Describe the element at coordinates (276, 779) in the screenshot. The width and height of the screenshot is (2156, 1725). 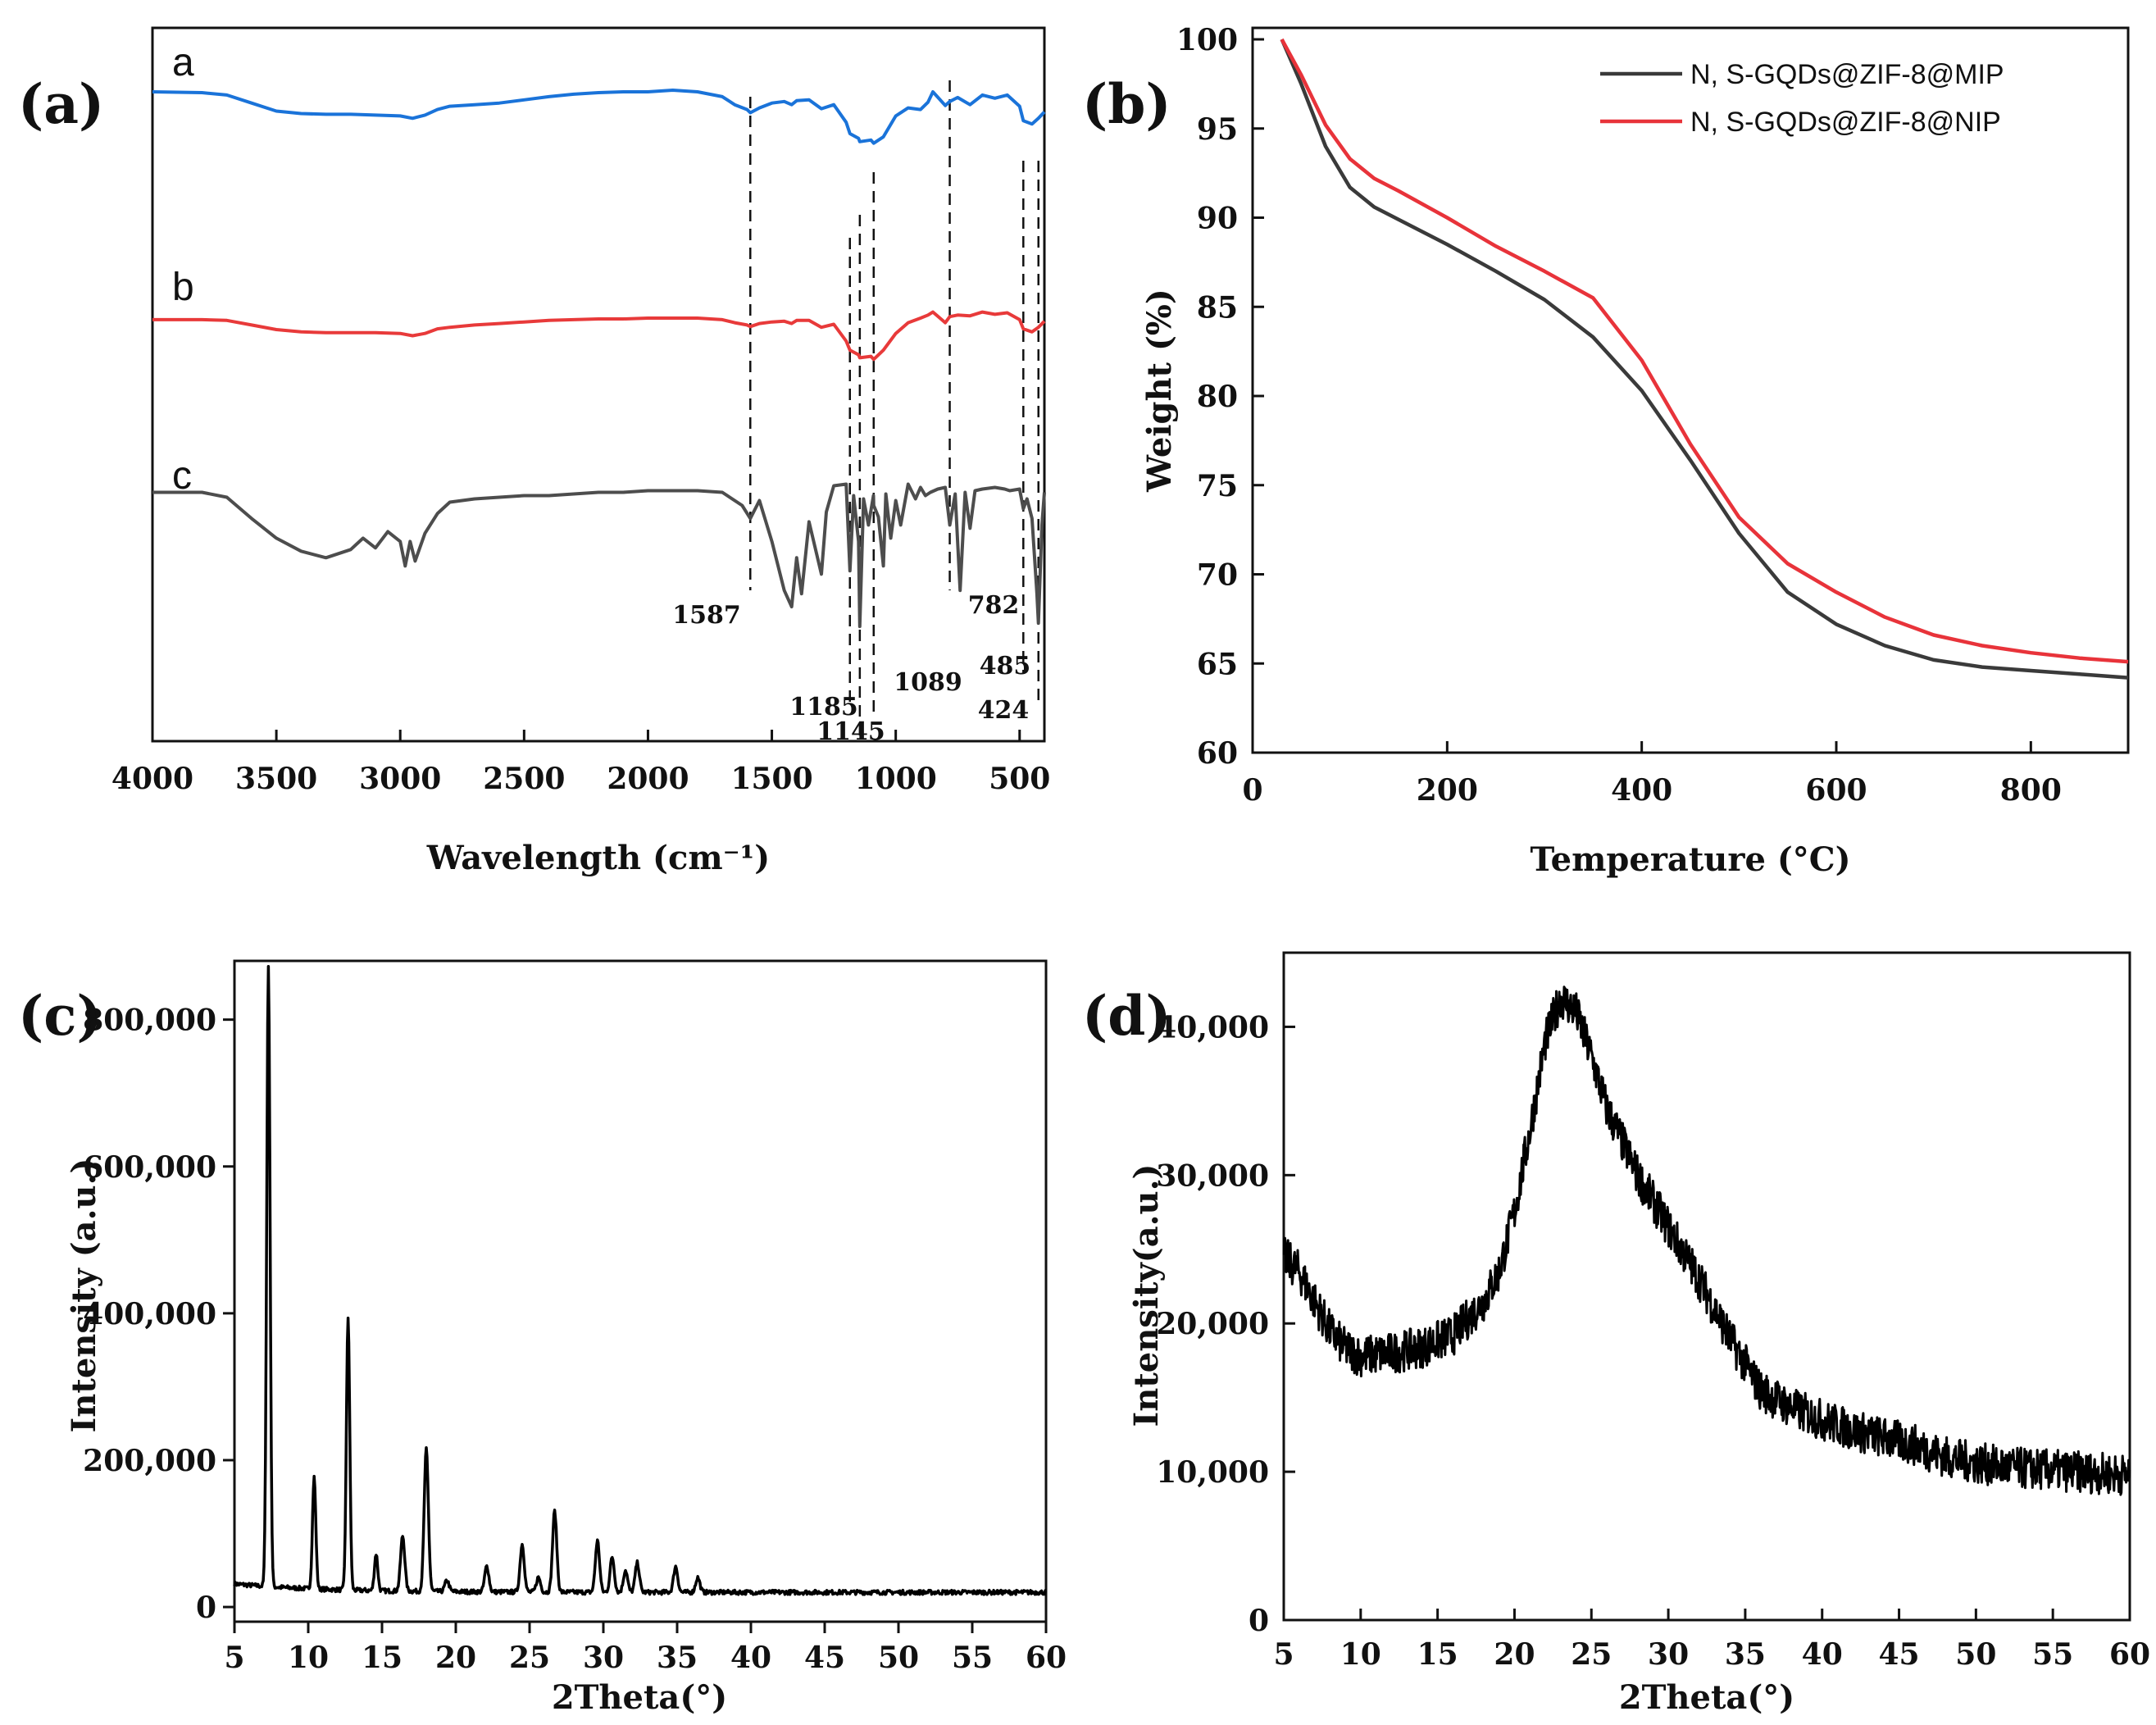
I see `x-tick-label: 3500` at that location.